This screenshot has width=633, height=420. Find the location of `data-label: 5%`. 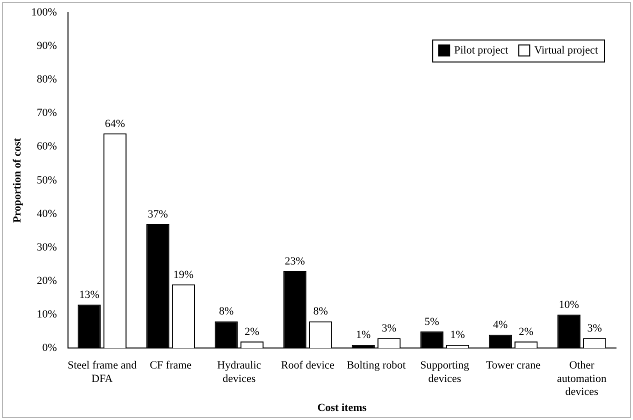

data-label: 5% is located at coordinates (432, 322).